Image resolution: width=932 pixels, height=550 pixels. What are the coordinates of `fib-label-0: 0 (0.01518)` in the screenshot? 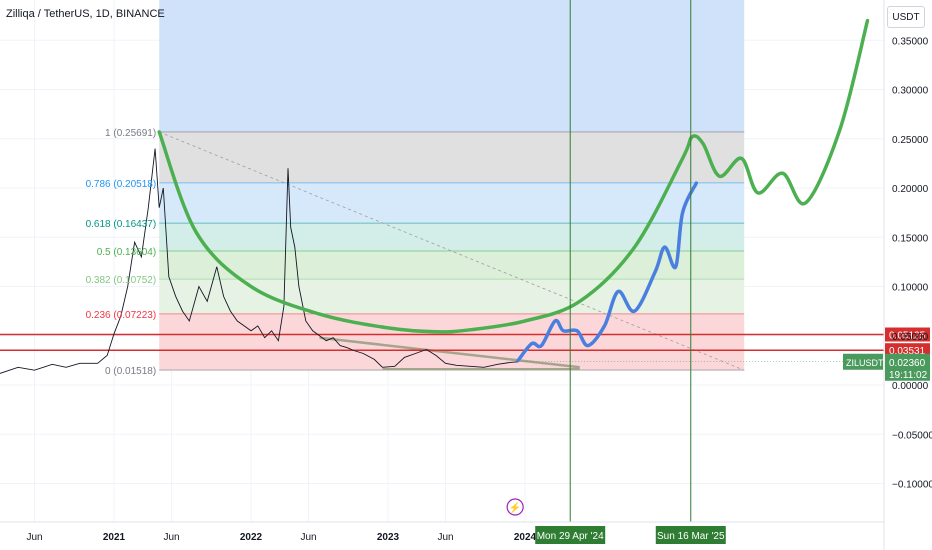 It's located at (130, 371).